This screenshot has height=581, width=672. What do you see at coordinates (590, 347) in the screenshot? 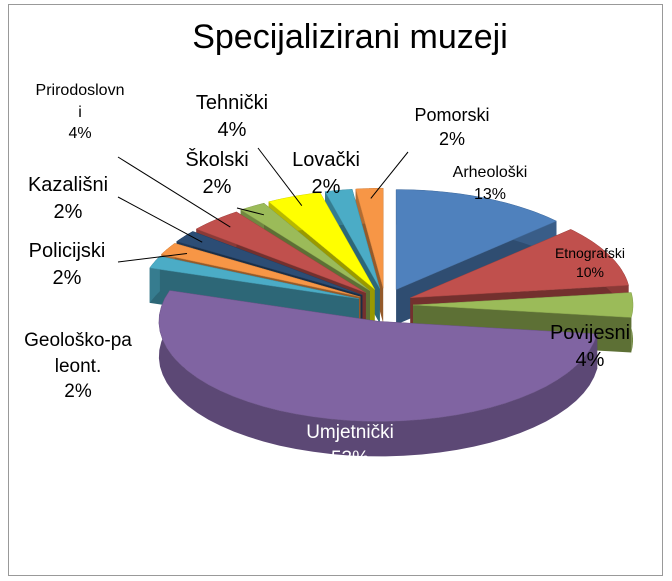
I see `data-label: Povijesni 4%` at bounding box center [590, 347].